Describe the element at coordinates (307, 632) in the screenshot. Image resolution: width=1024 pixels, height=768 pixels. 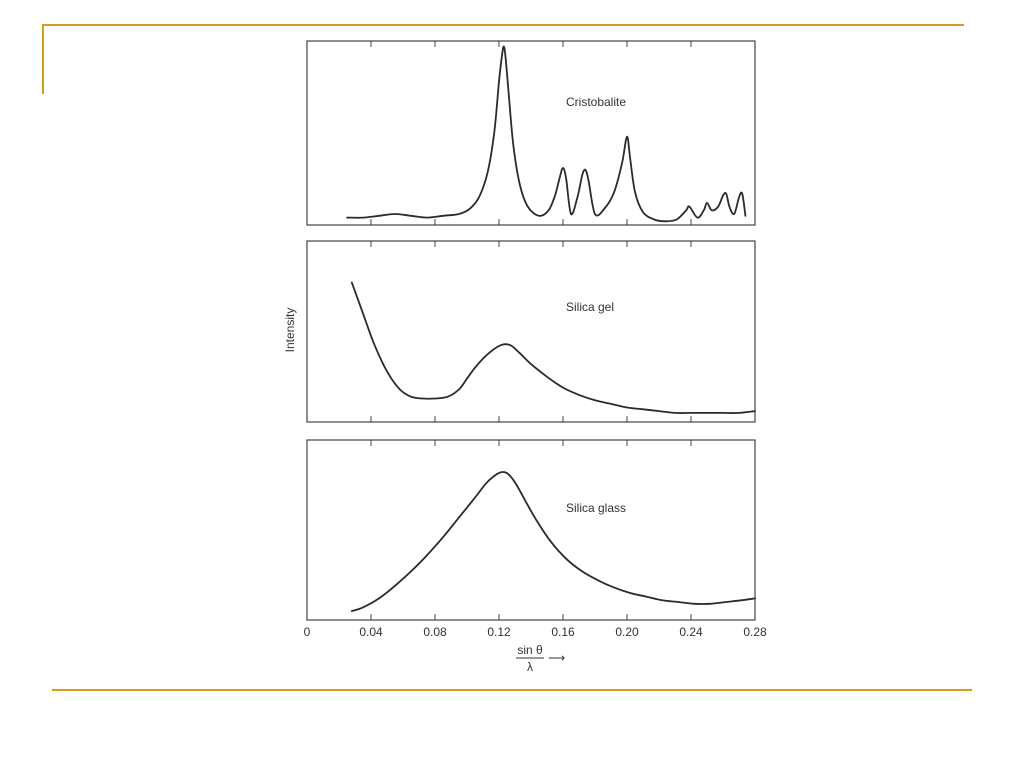
I see `x-tick-label: 0` at that location.